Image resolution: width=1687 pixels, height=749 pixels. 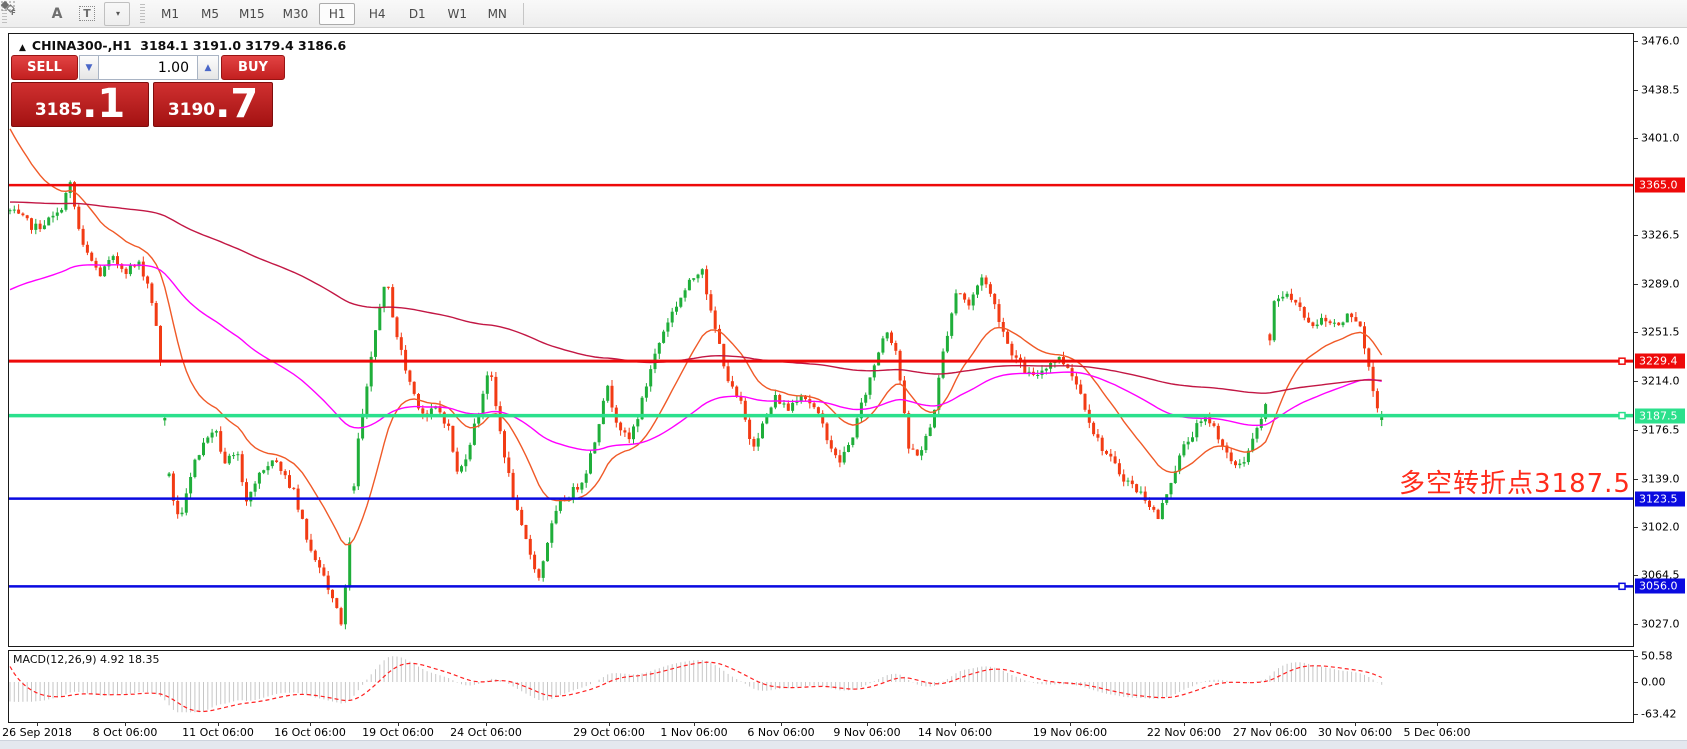 I want to click on time-tick-label: 22 Nov 06:00, so click(x=1184, y=732).